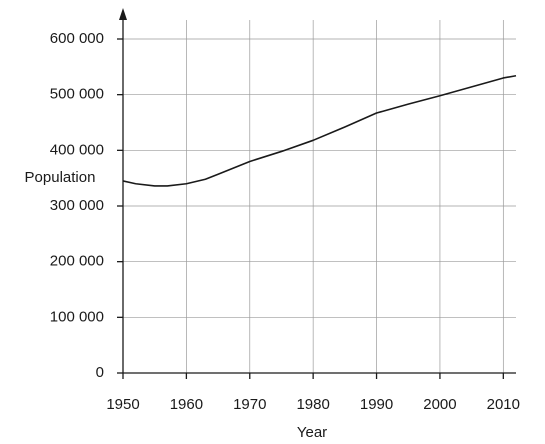 This screenshot has height=444, width=545. What do you see at coordinates (312, 432) in the screenshot?
I see `x-axis-label: Year` at bounding box center [312, 432].